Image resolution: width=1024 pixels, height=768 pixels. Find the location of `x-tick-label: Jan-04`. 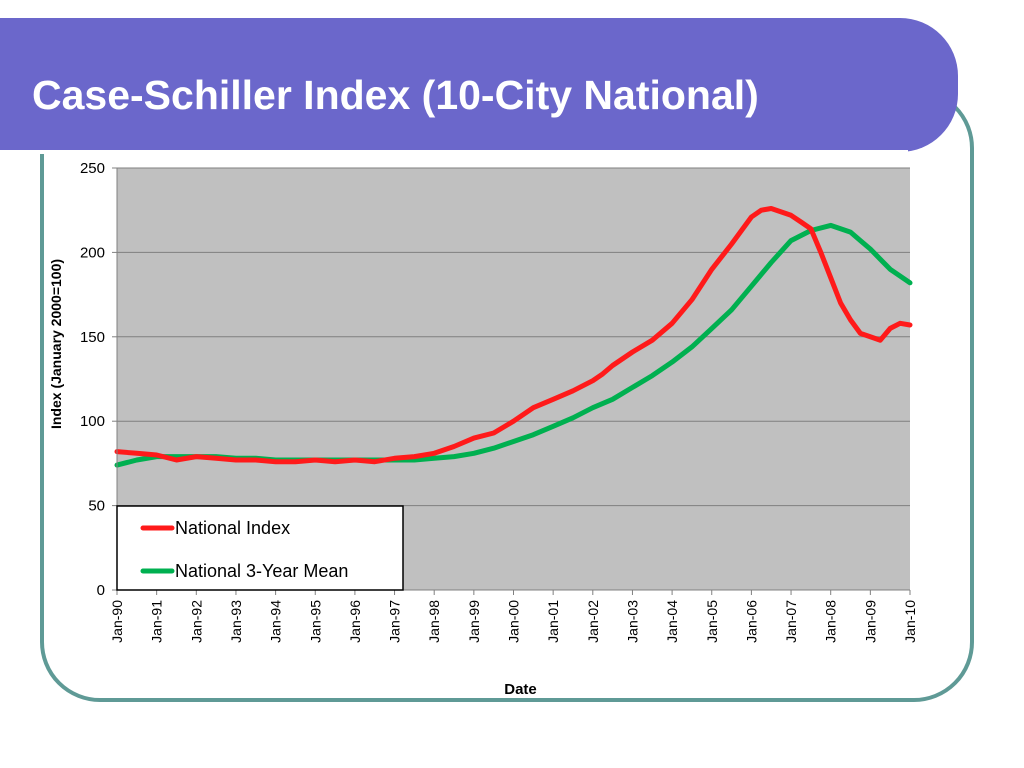

x-tick-label: Jan-04 is located at coordinates (672, 621).